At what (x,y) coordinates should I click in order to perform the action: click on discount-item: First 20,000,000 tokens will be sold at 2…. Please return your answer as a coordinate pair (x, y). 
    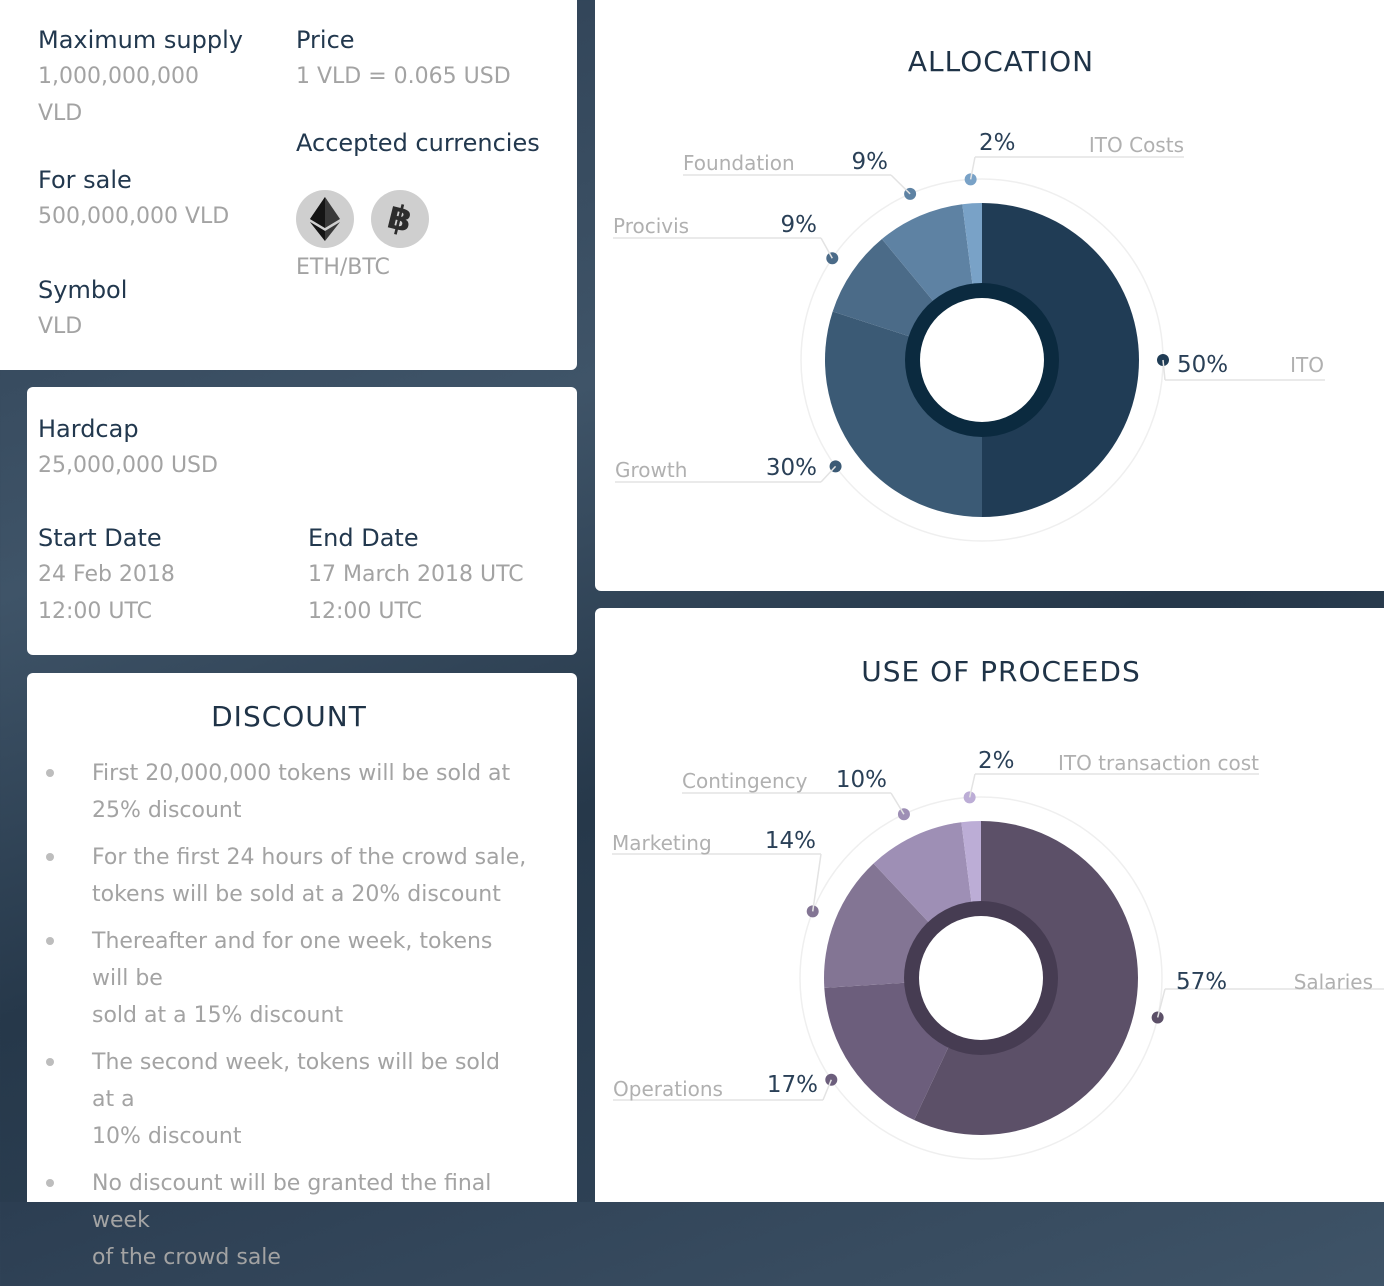
    Looking at the image, I should click on (283, 792).